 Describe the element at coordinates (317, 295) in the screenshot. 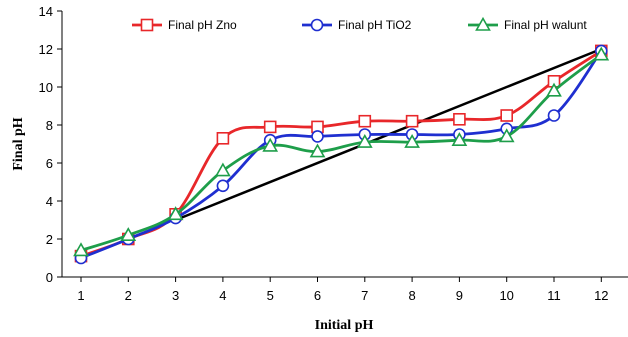

I see `x-tick-label: 6` at that location.